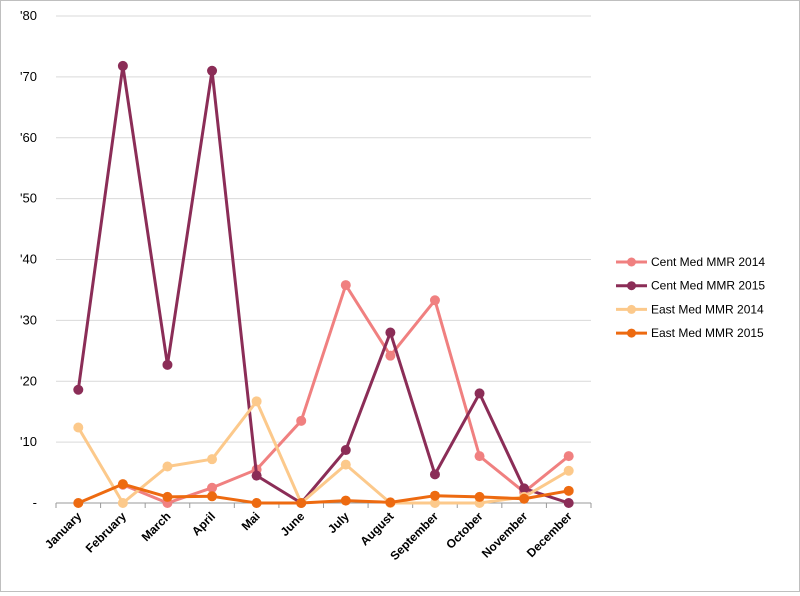  I want to click on legend-entry: East Med MMR 2015, so click(690, 333).